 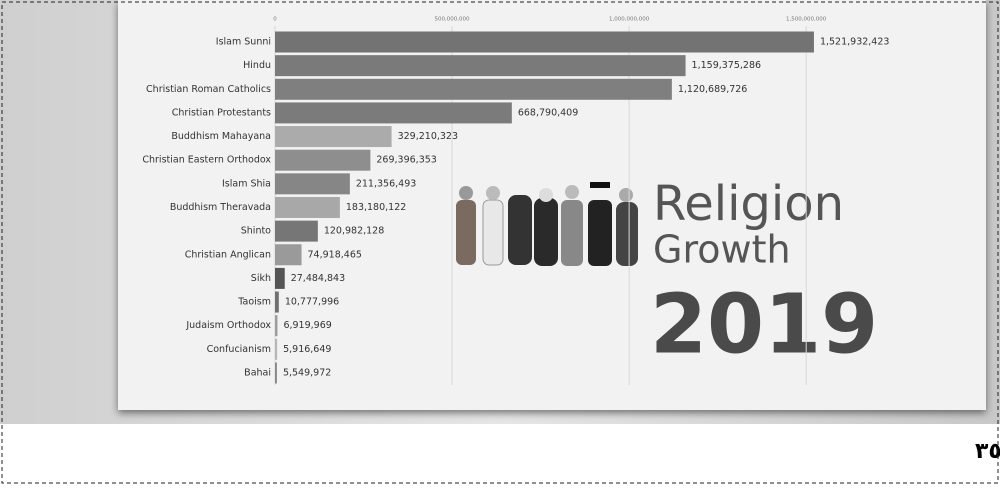 I want to click on people-illustration, so click(x=547, y=224).